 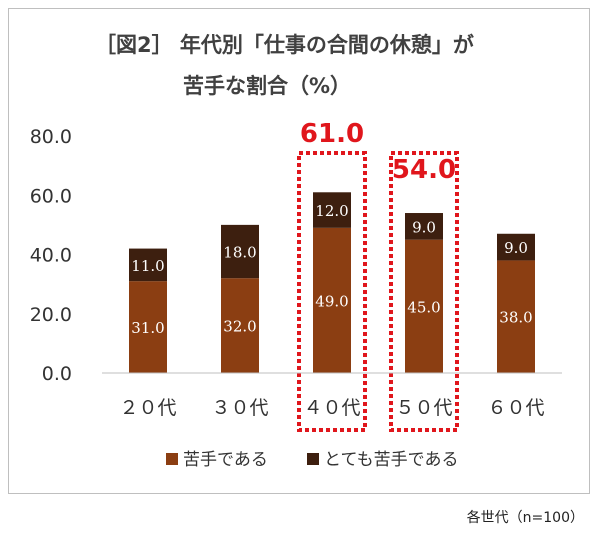 What do you see at coordinates (225, 460) in the screenshot?
I see `legend-label: 苦手である` at bounding box center [225, 460].